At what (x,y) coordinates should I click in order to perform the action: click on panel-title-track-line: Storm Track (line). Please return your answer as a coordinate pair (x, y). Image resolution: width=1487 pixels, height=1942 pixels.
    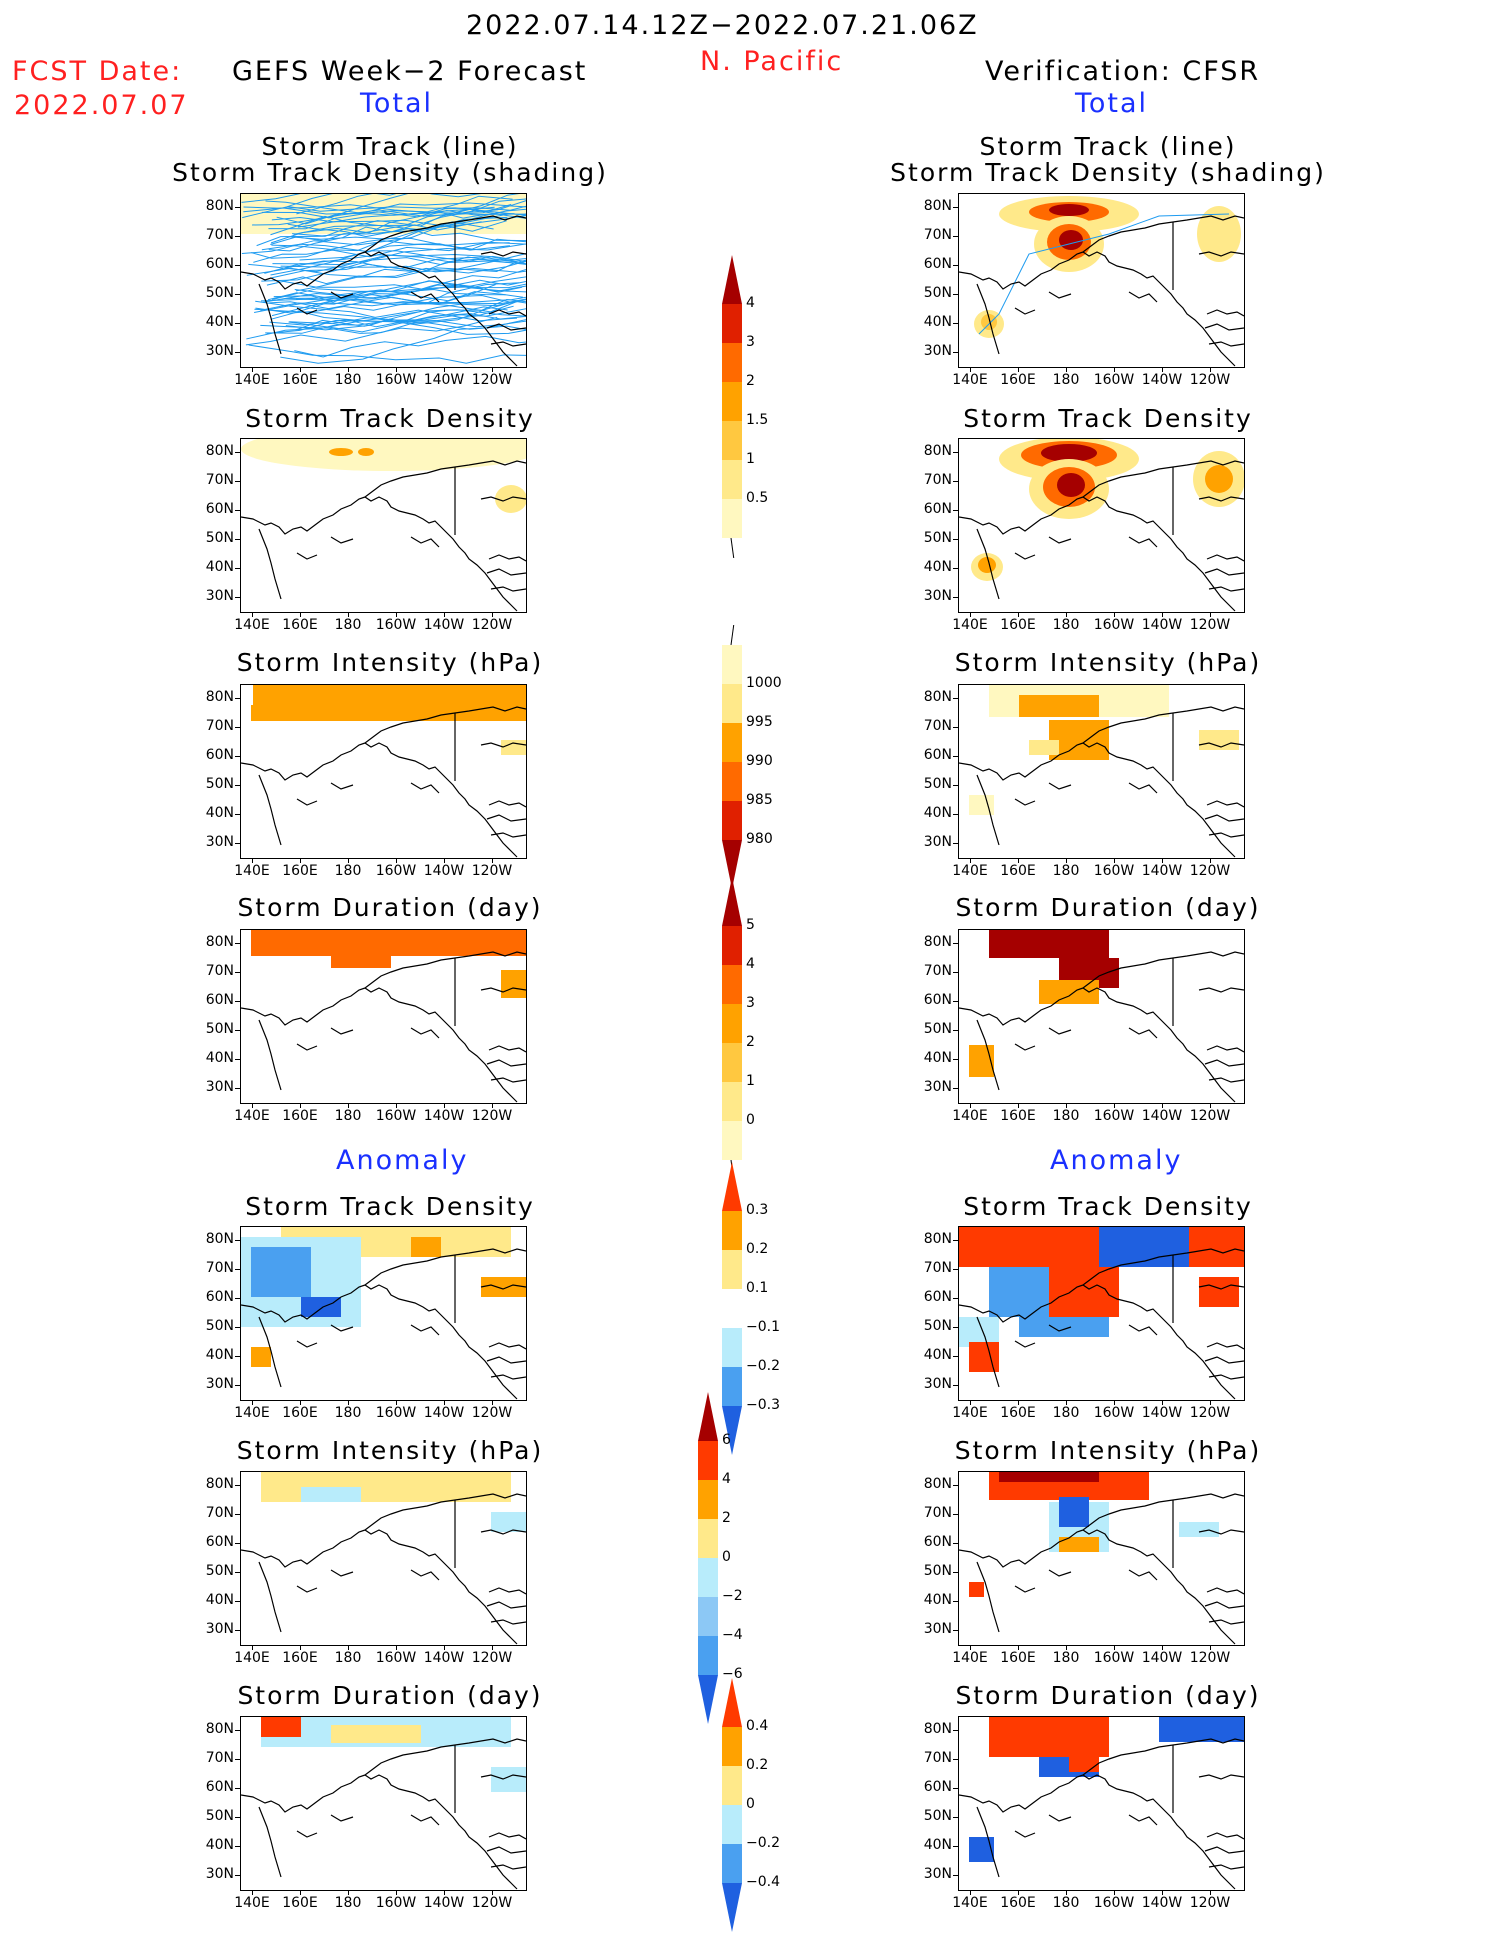
    Looking at the image, I should click on (390, 146).